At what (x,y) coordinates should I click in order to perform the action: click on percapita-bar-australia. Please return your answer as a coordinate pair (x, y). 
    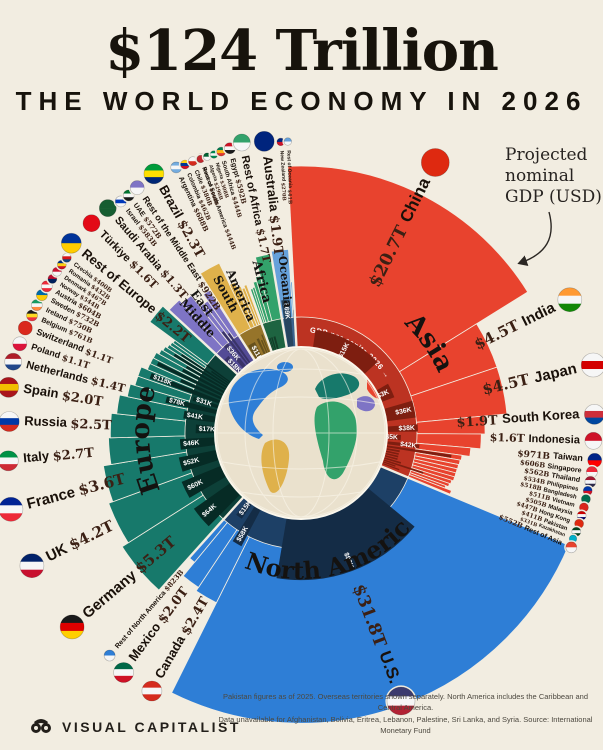
    Looking at the image, I should click on (287, 323).